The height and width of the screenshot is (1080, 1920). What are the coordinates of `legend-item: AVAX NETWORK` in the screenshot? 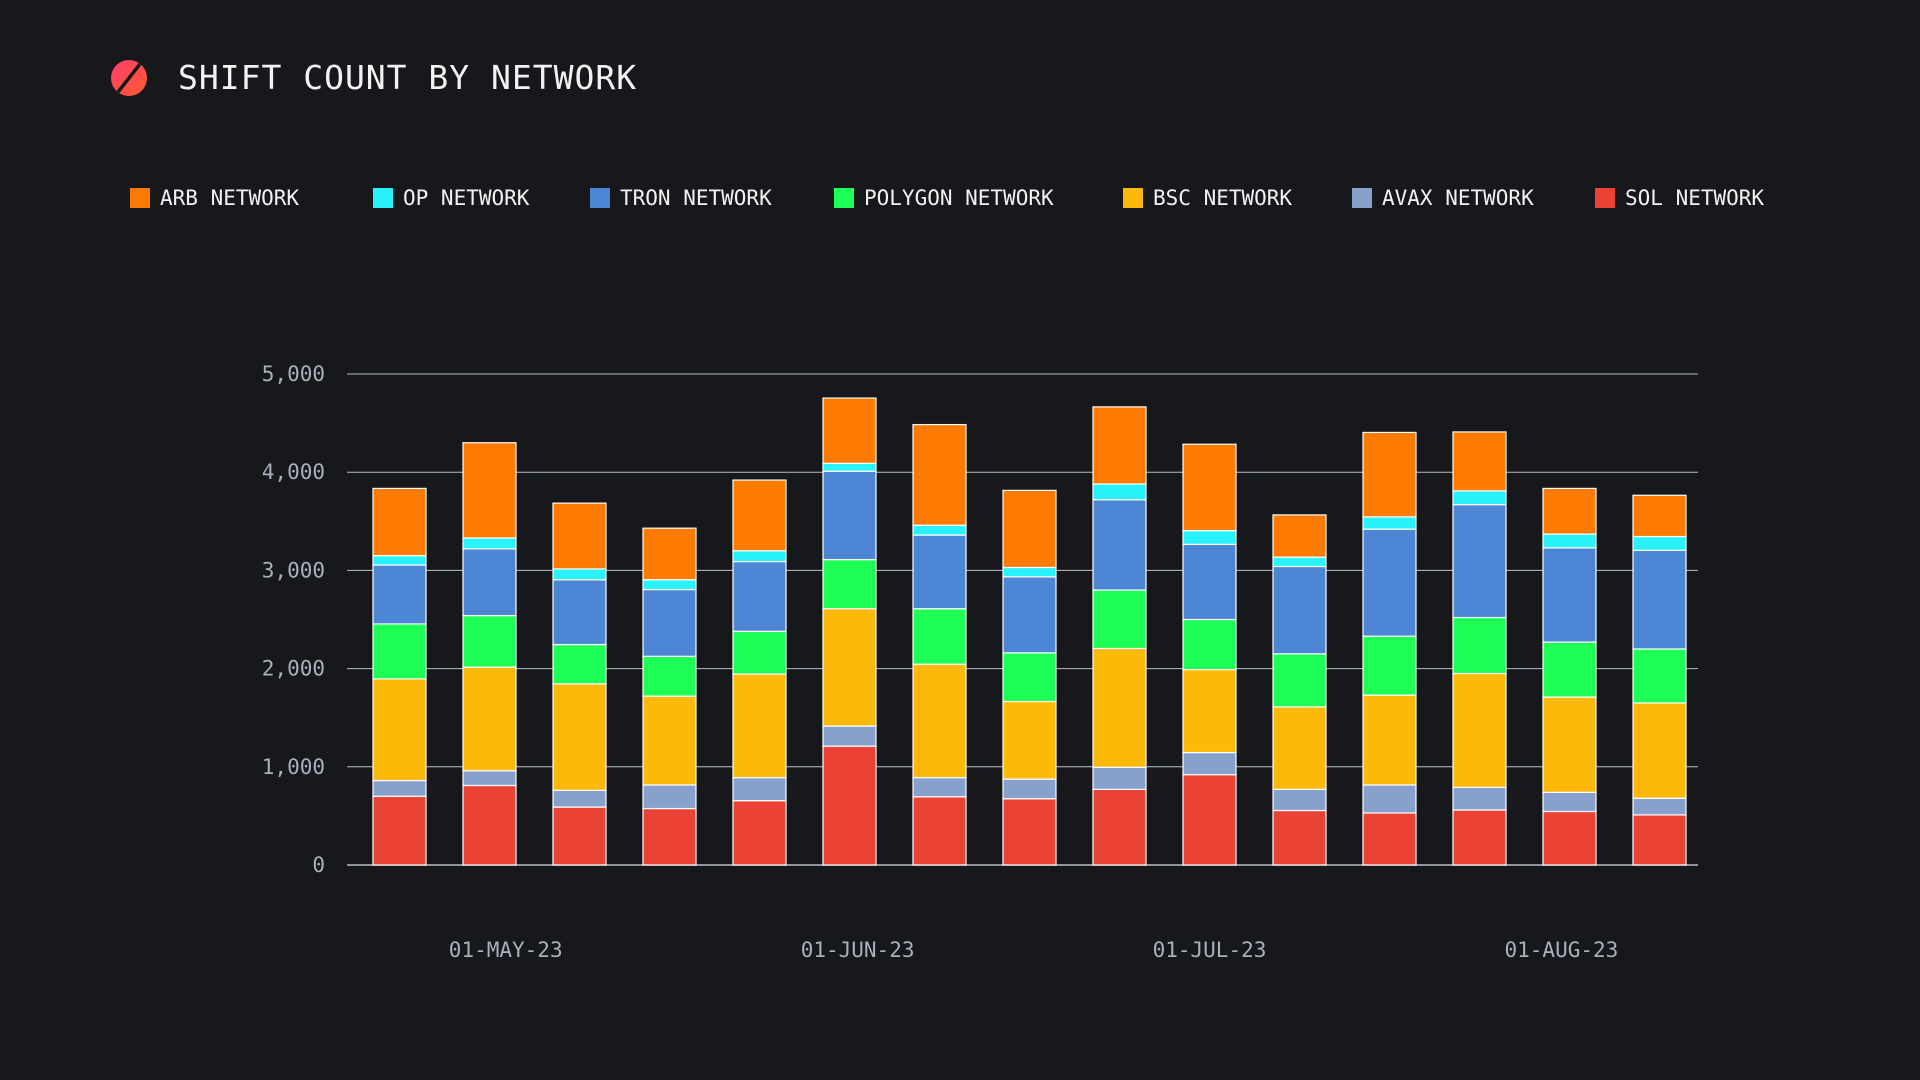 It's located at (1473, 198).